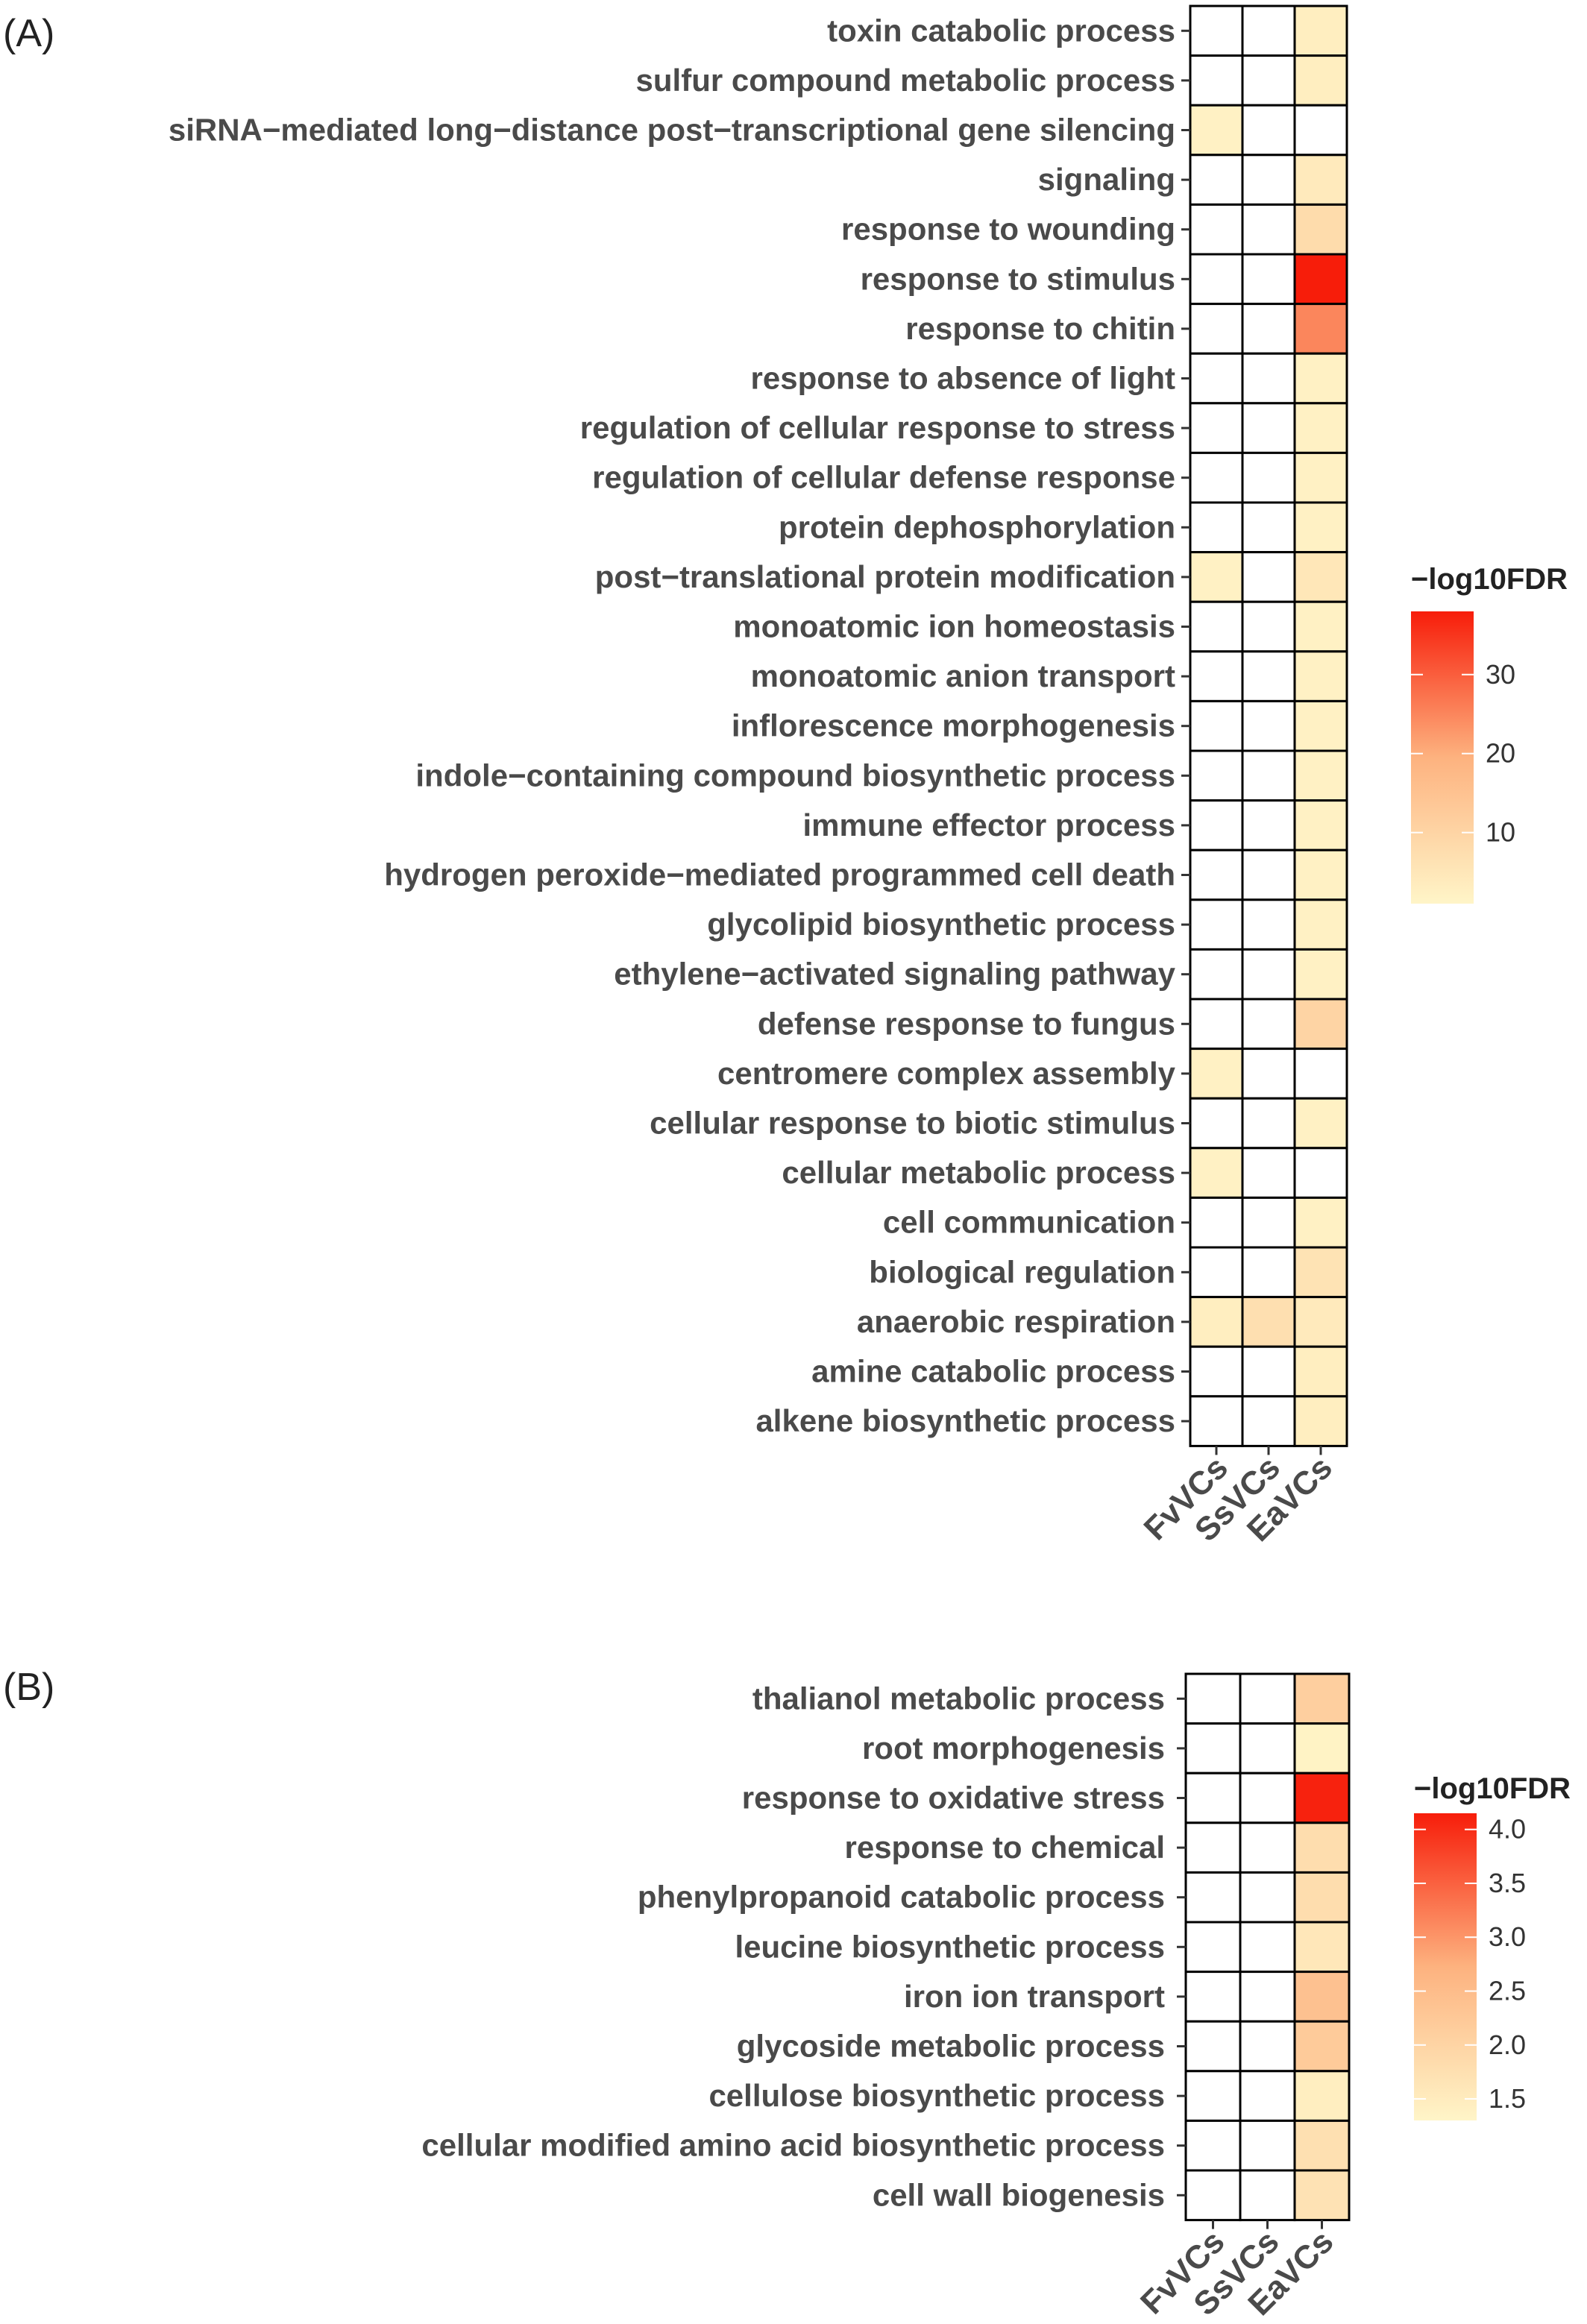 This screenshot has width=1587, height=2324. I want to click on panel-b-cells, so click(1268, 1947).